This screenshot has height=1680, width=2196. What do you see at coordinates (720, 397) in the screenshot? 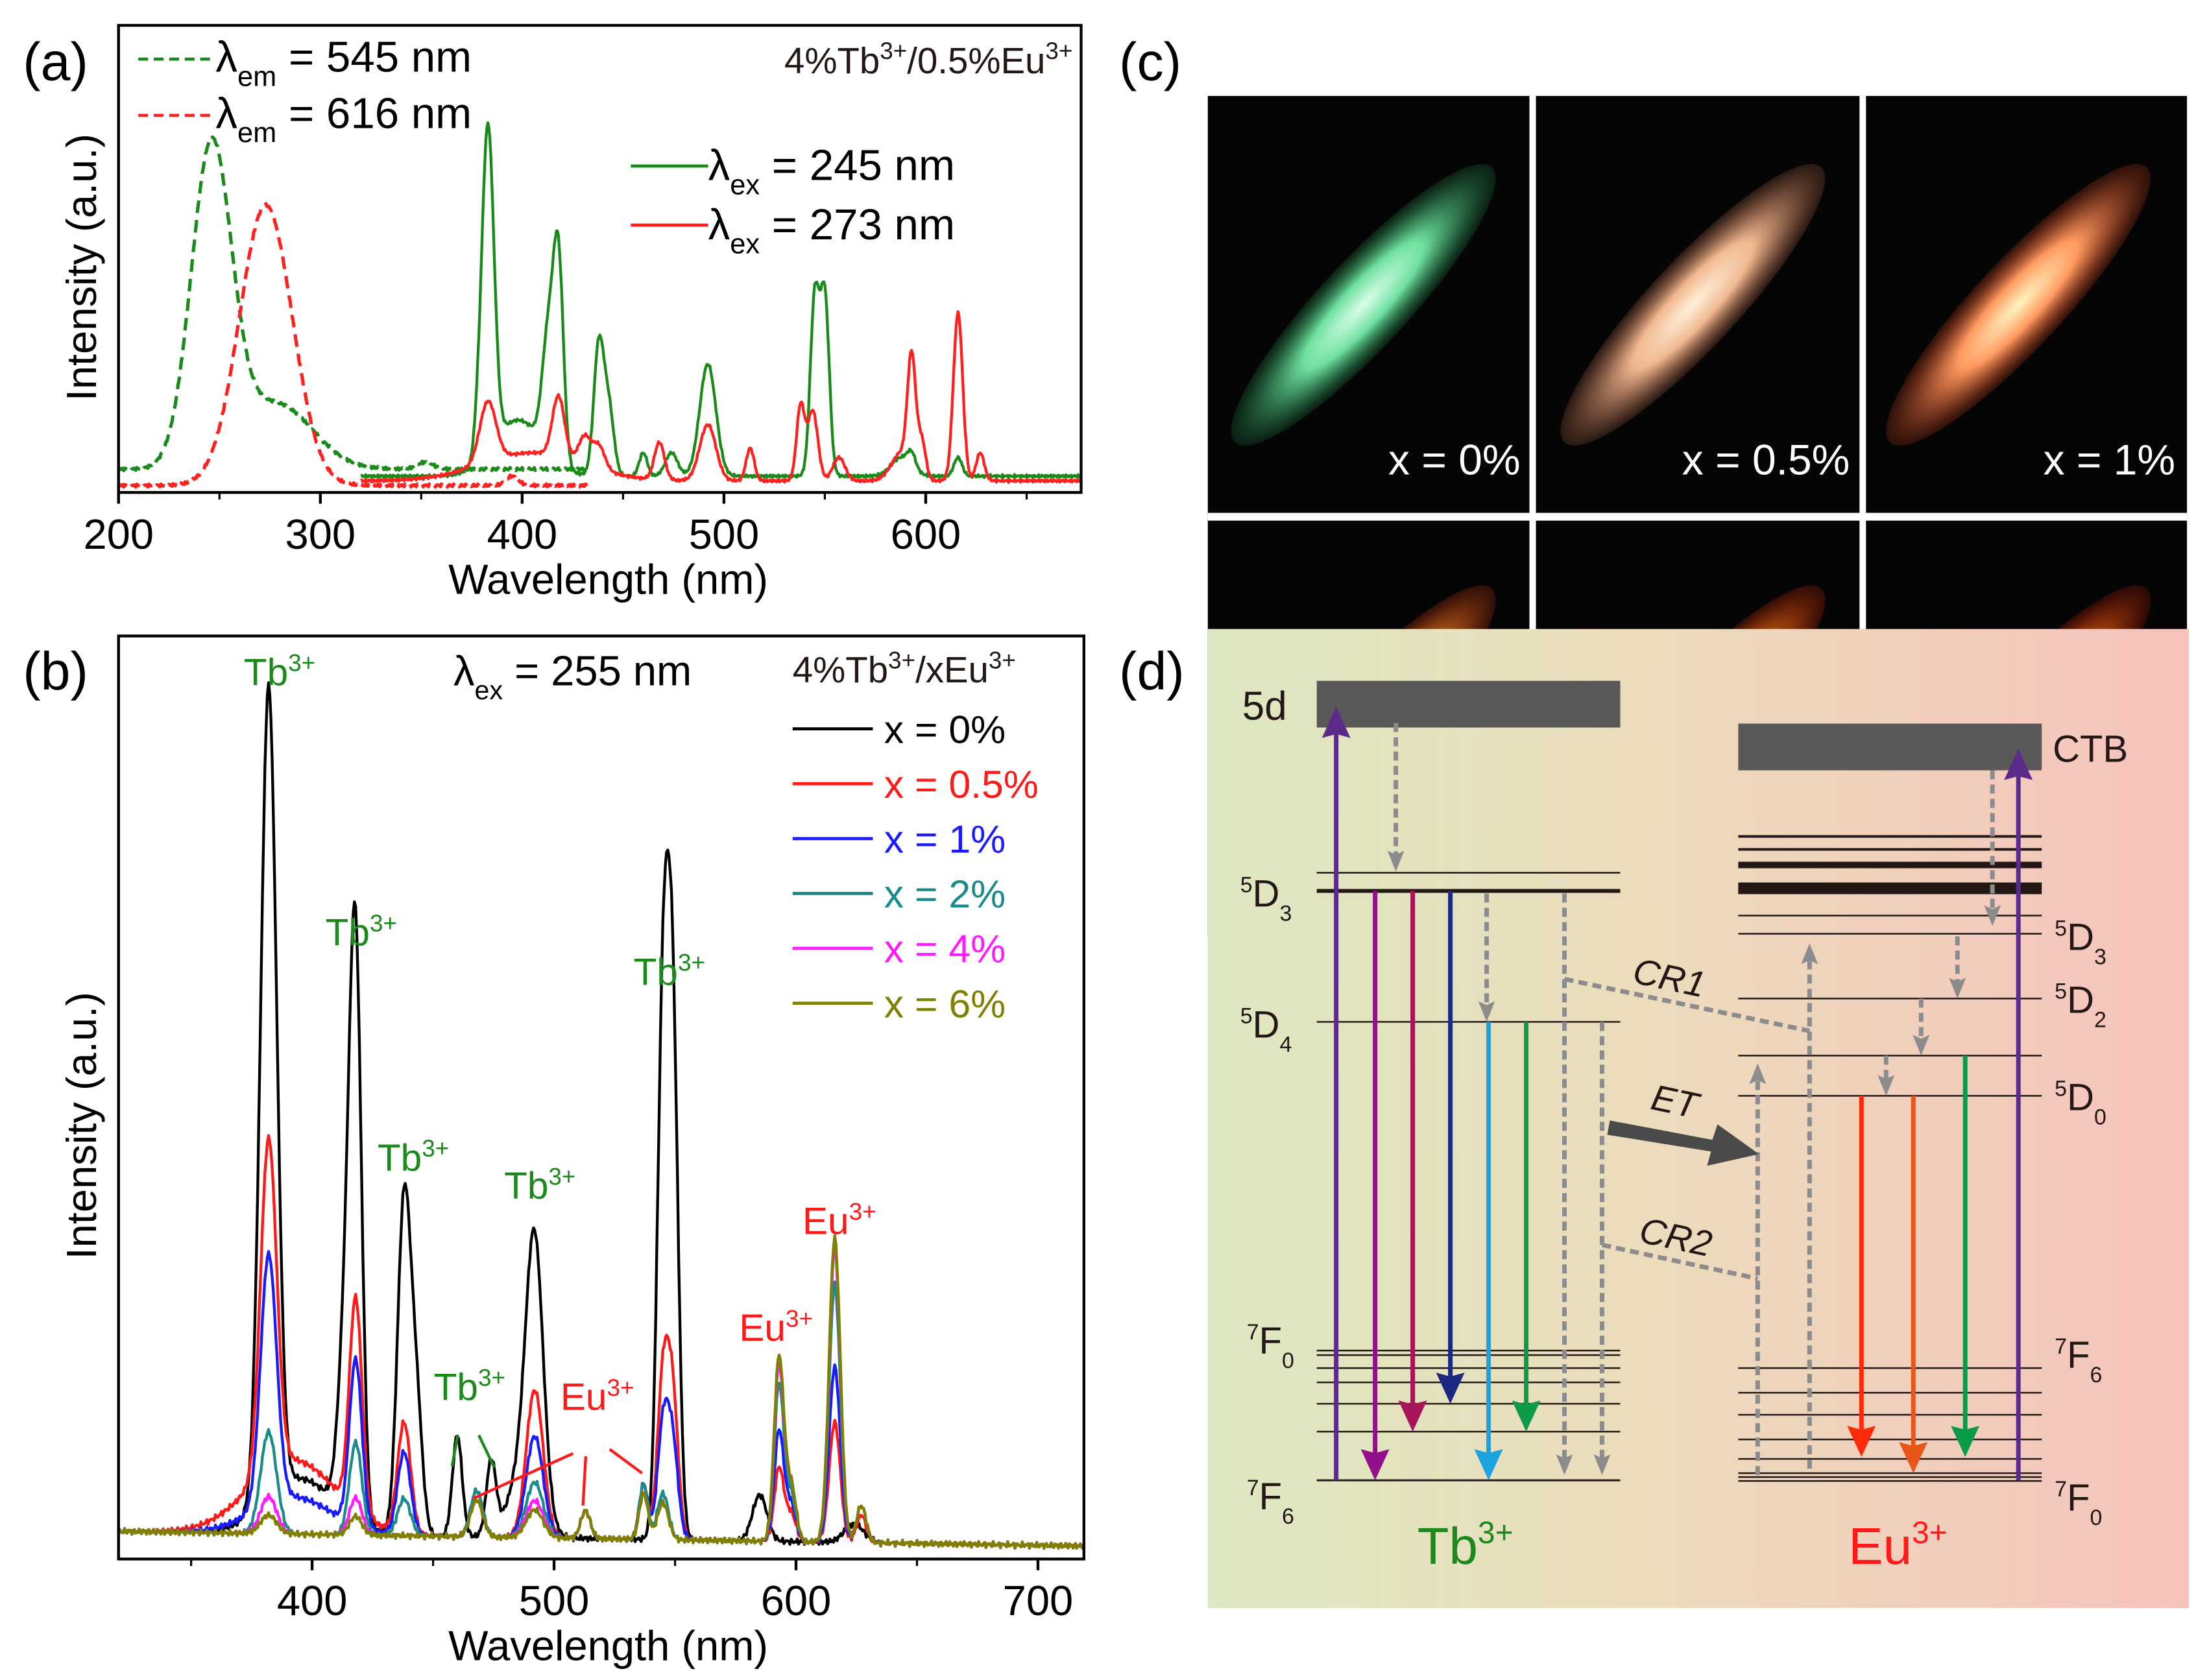
I see `series-line--ex-273-nm` at bounding box center [720, 397].